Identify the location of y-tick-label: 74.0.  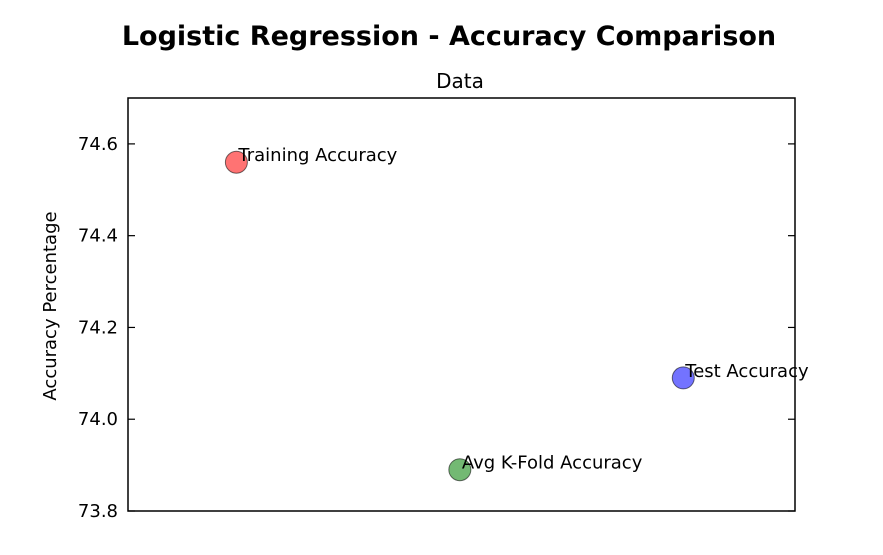
(98, 419).